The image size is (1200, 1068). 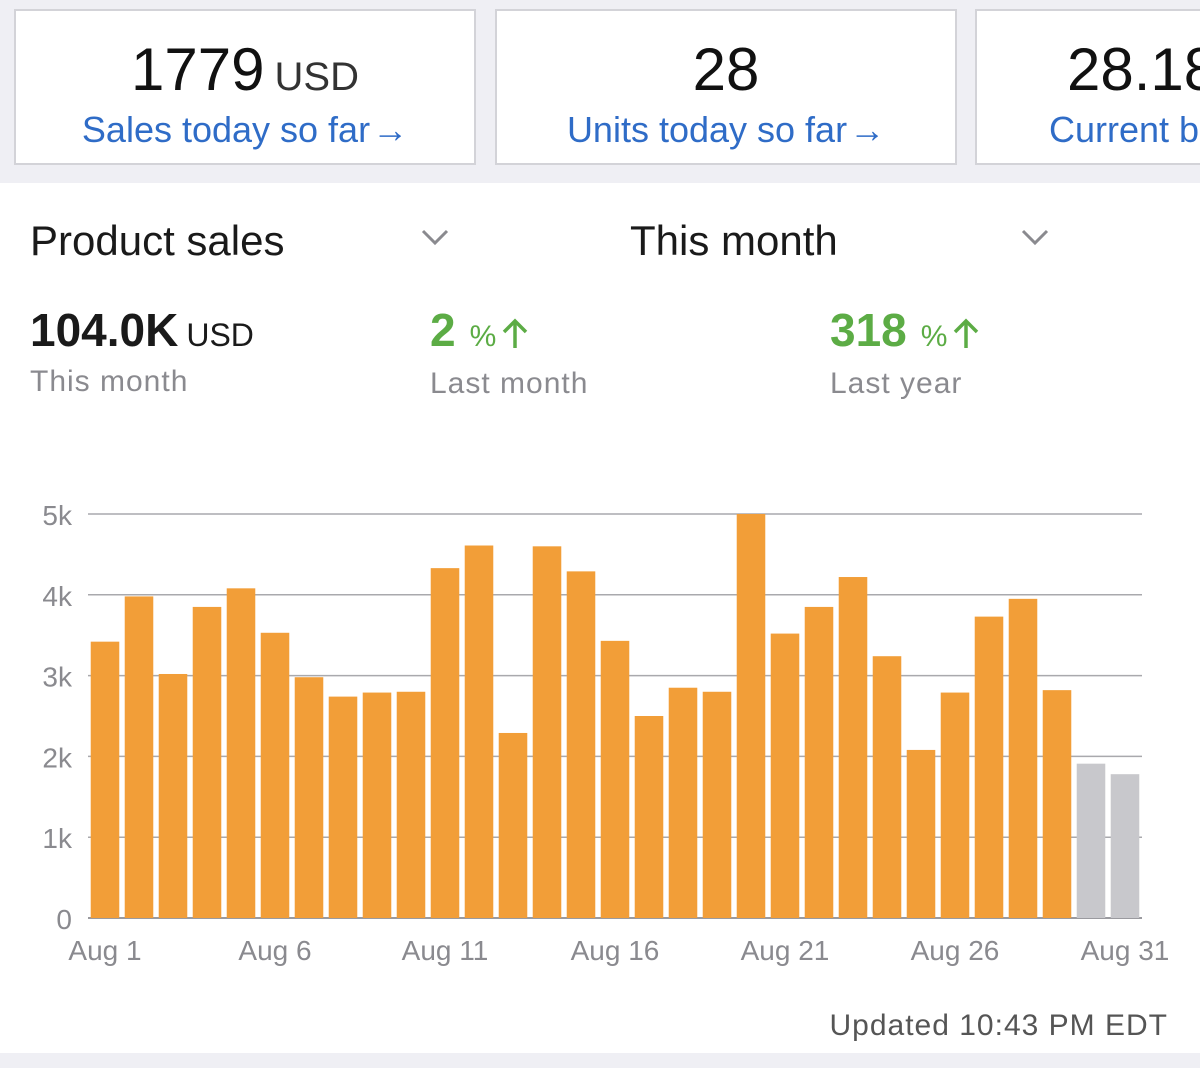 I want to click on total-sales-caption: This month, so click(x=109, y=381).